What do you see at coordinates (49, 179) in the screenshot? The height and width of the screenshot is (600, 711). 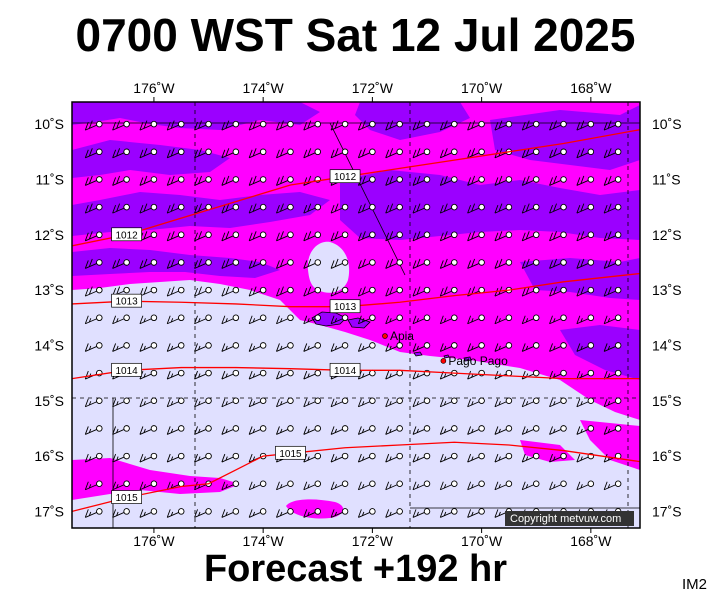 I see `lat-tick-label: 11˚S` at bounding box center [49, 179].